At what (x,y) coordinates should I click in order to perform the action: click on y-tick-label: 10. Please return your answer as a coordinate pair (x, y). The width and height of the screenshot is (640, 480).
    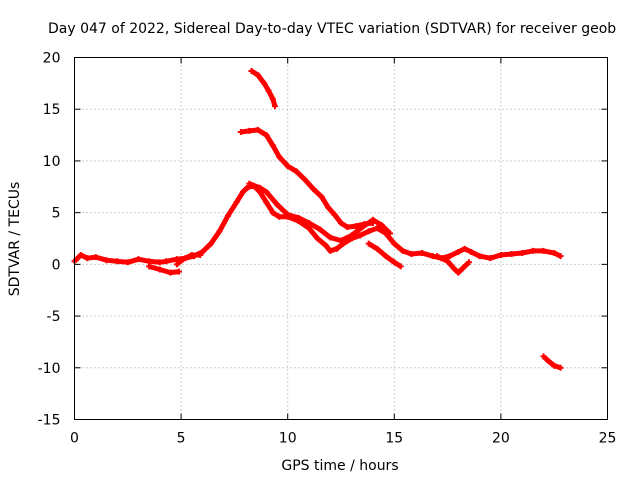
    Looking at the image, I should click on (52, 162).